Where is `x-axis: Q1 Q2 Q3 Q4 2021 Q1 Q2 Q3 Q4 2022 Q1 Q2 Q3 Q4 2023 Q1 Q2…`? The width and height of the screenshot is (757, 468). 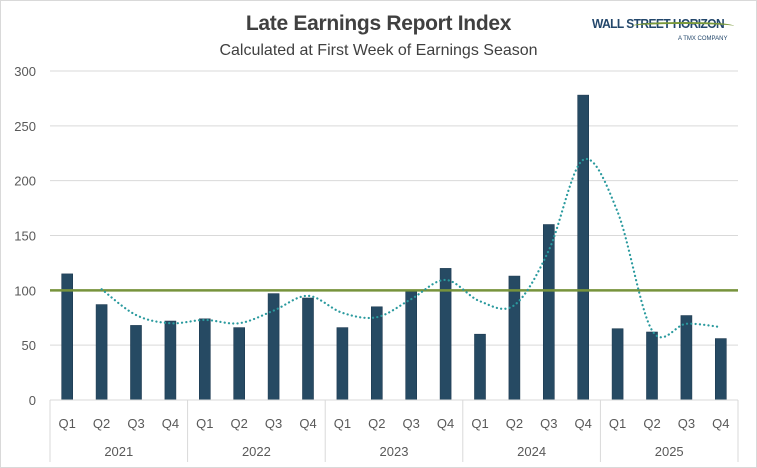 x-axis: Q1 Q2 Q3 Q4 2021 Q1 Q2 Q3 Q4 2022 Q1 Q2 Q3 Q4 2023 Q1 Q2… is located at coordinates (394, 430).